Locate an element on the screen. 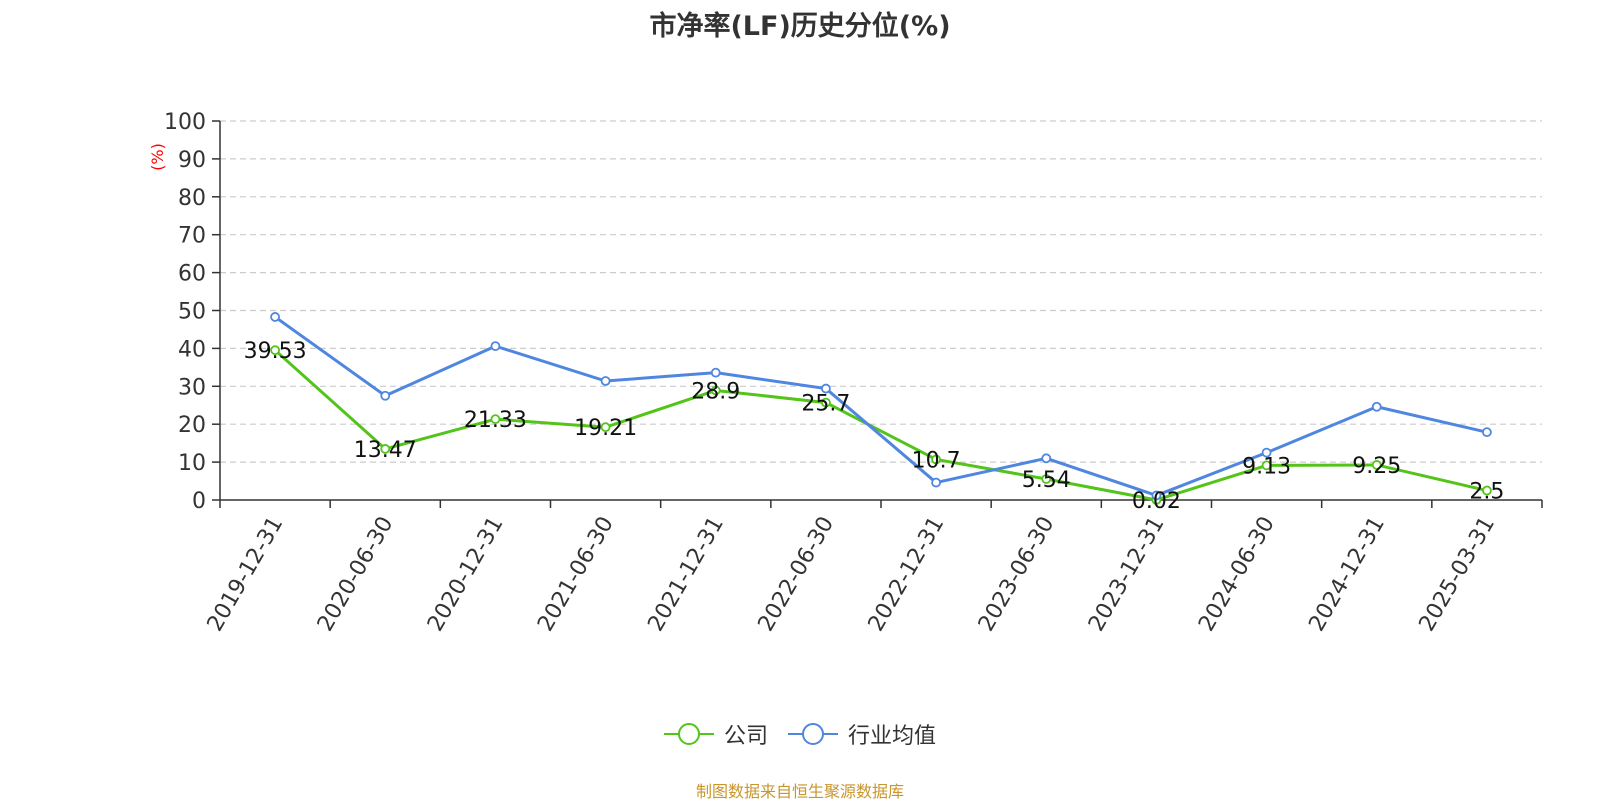 The width and height of the screenshot is (1600, 802). data-label: 39.53 is located at coordinates (275, 351).